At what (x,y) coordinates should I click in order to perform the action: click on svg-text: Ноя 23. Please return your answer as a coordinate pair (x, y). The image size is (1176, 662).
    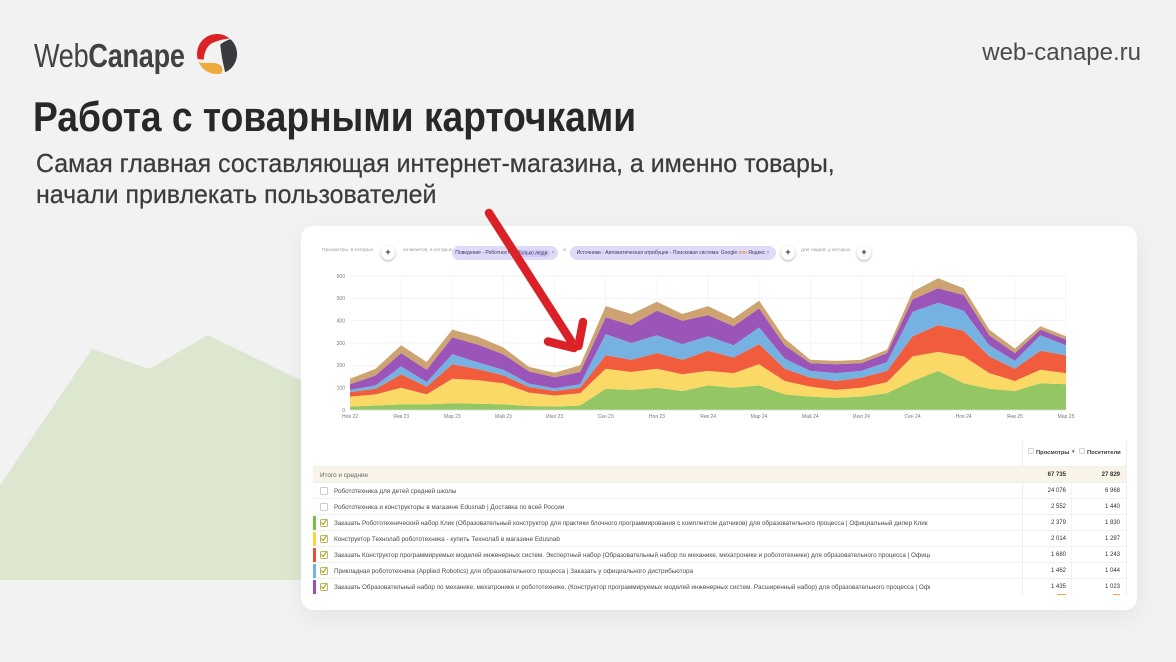
    Looking at the image, I should click on (657, 417).